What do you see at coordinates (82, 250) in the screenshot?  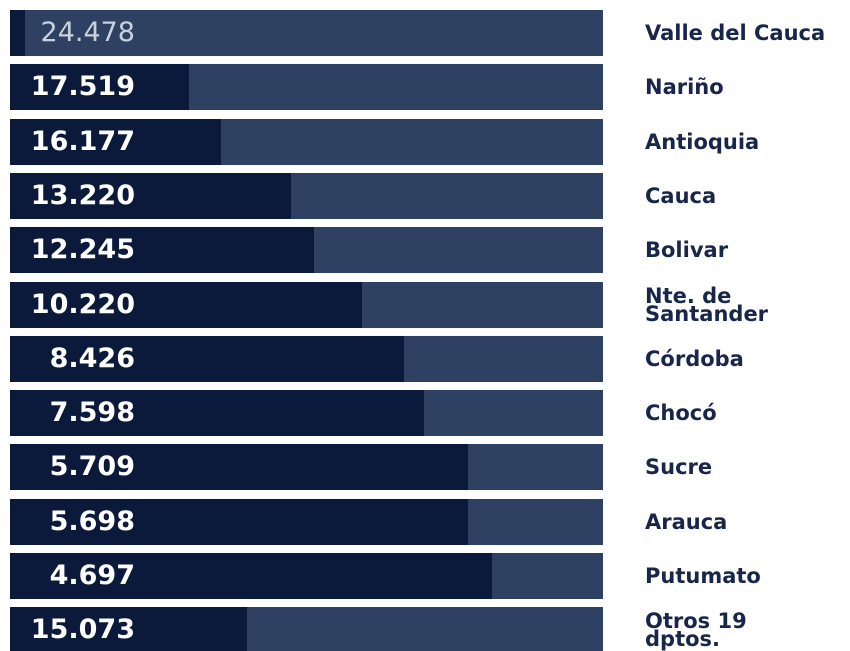 I see `value-label: 12.245` at bounding box center [82, 250].